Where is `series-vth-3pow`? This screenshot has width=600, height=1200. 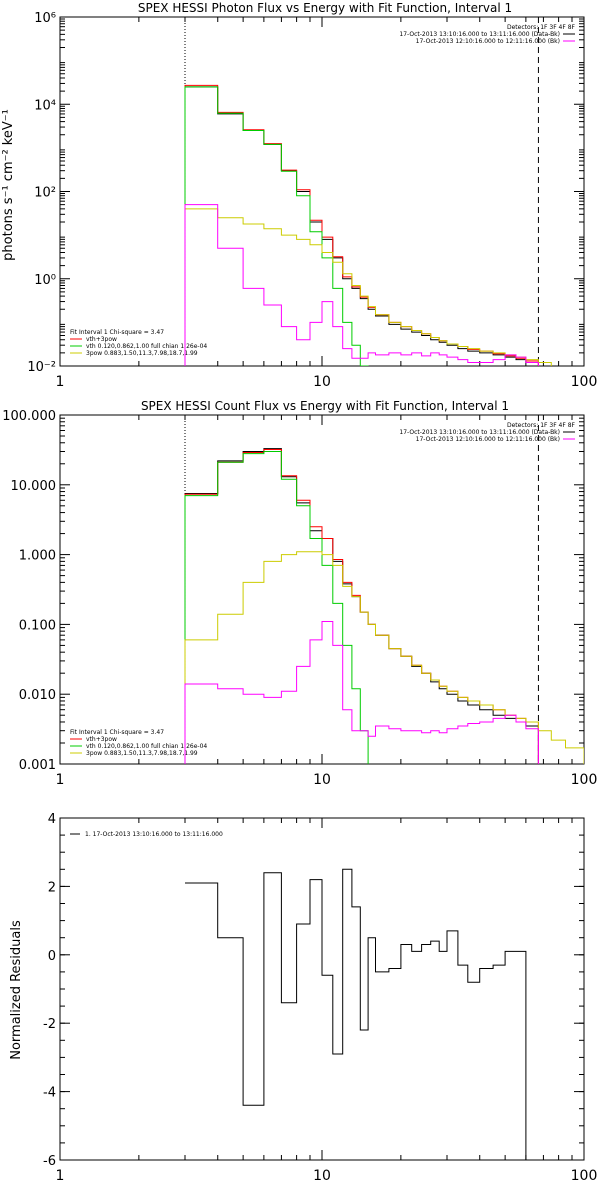 series-vth-3pow is located at coordinates (361, 225).